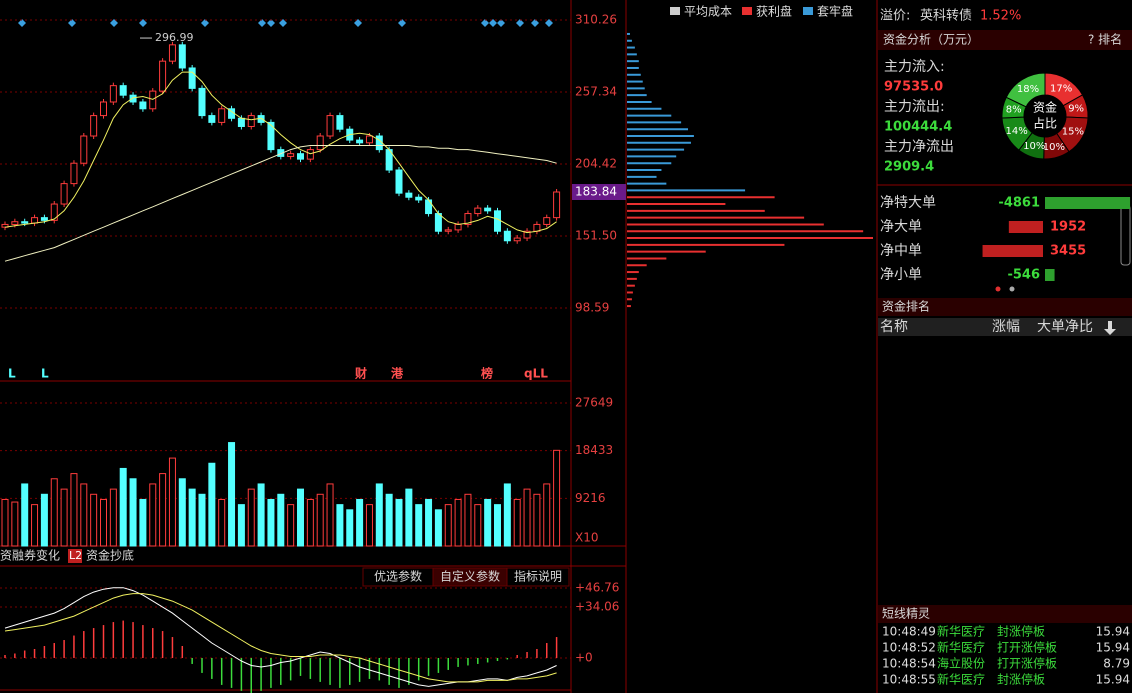 The image size is (1132, 693). What do you see at coordinates (914, 67) in the screenshot?
I see `inflow-label: 主力流入:` at bounding box center [914, 67].